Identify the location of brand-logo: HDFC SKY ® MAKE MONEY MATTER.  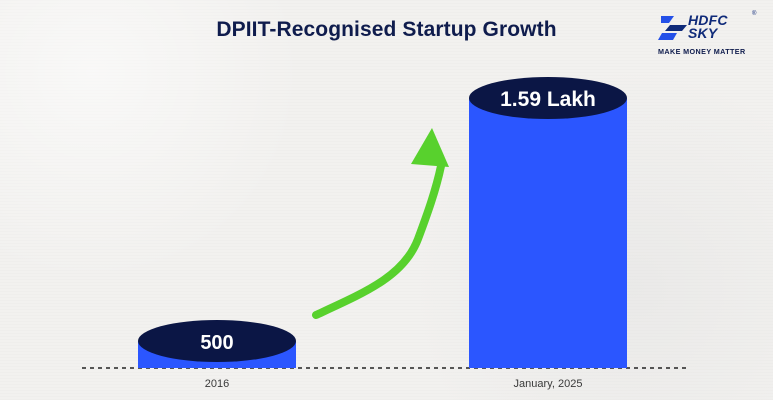
(713, 34).